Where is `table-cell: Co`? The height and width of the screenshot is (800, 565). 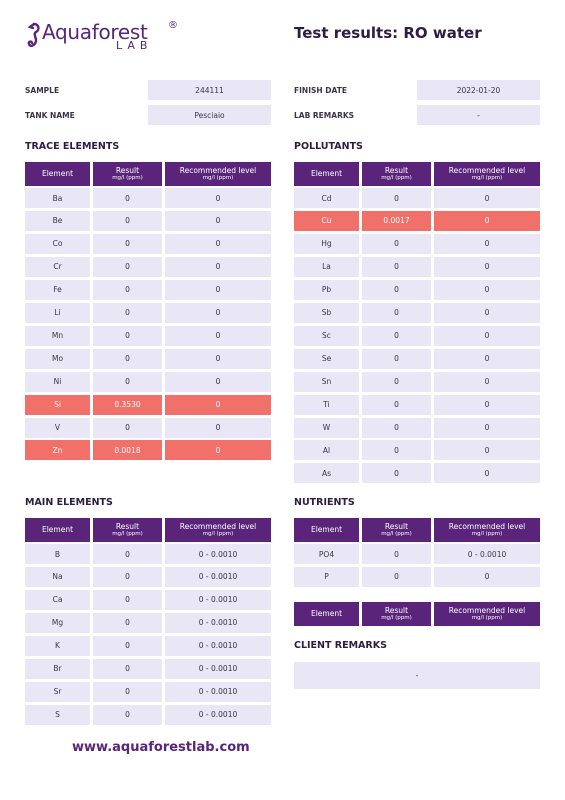
table-cell: Co is located at coordinates (57, 243).